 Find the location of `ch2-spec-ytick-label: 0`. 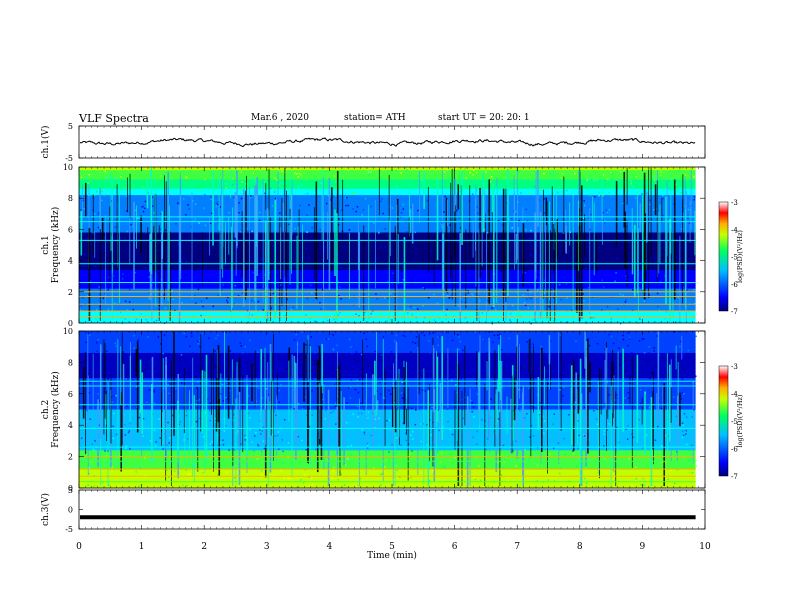

ch2-spec-ytick-label: 0 is located at coordinates (70, 488).